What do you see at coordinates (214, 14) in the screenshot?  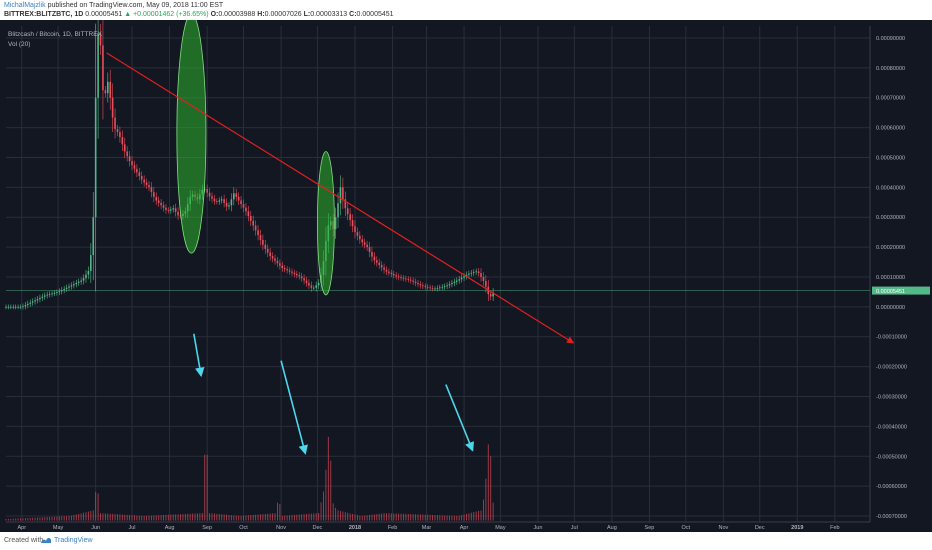 I see `open-label: O:` at bounding box center [214, 14].